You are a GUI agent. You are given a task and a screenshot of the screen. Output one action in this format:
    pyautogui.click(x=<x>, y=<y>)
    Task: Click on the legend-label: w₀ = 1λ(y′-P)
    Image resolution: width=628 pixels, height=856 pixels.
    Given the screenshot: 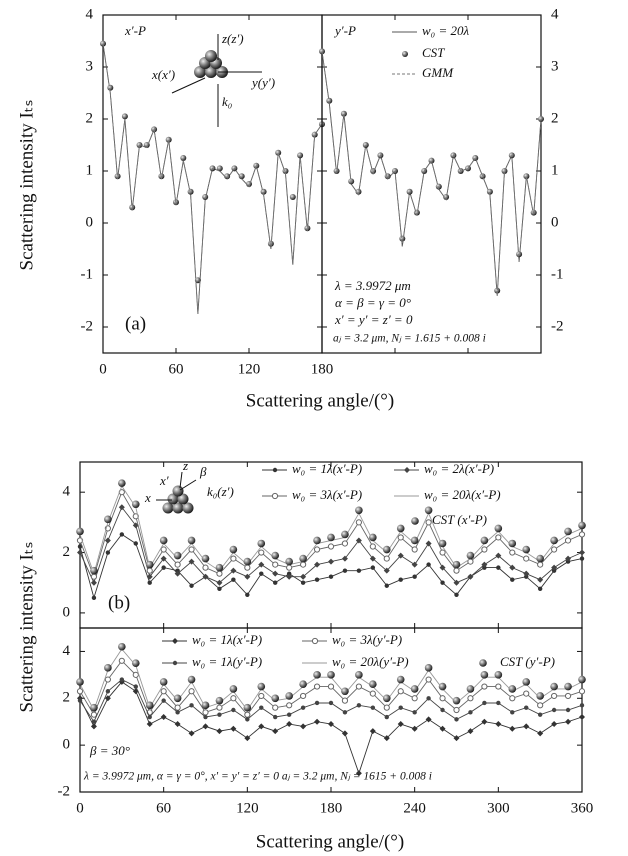 What is the action you would take?
    pyautogui.click(x=227, y=661)
    